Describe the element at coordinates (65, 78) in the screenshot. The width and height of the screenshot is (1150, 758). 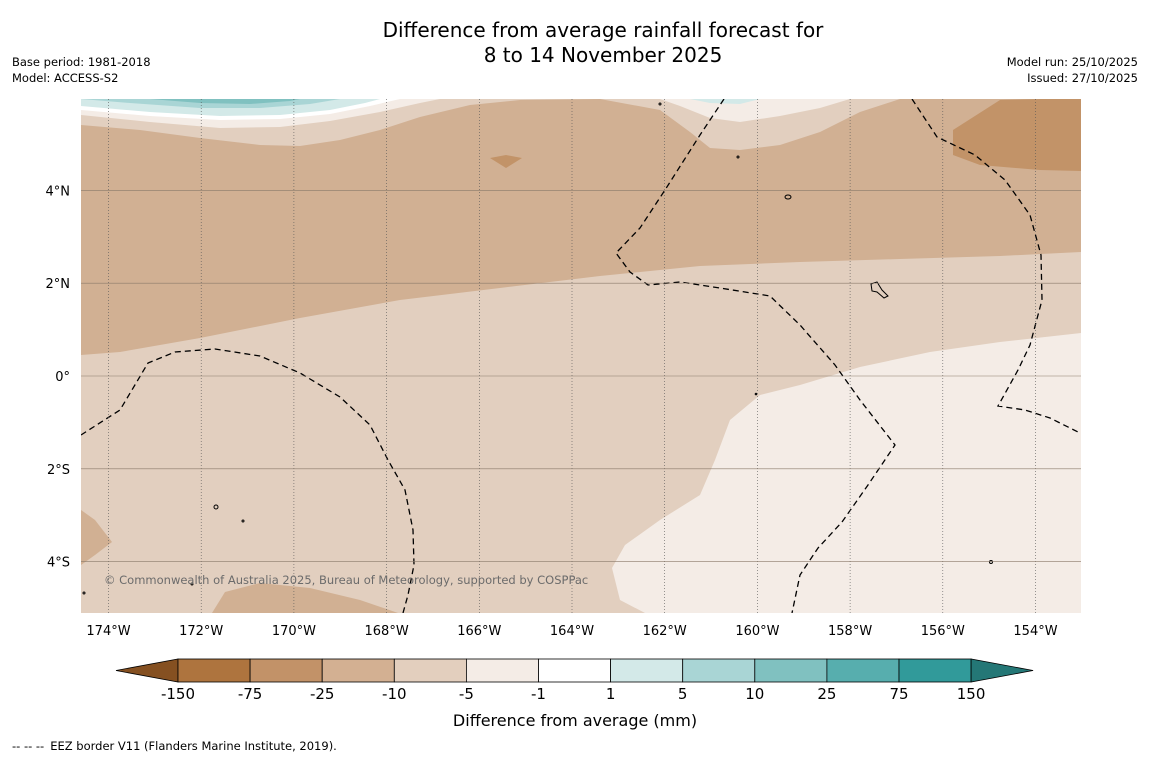
I see `model-text: Model: ACCESS-S2` at that location.